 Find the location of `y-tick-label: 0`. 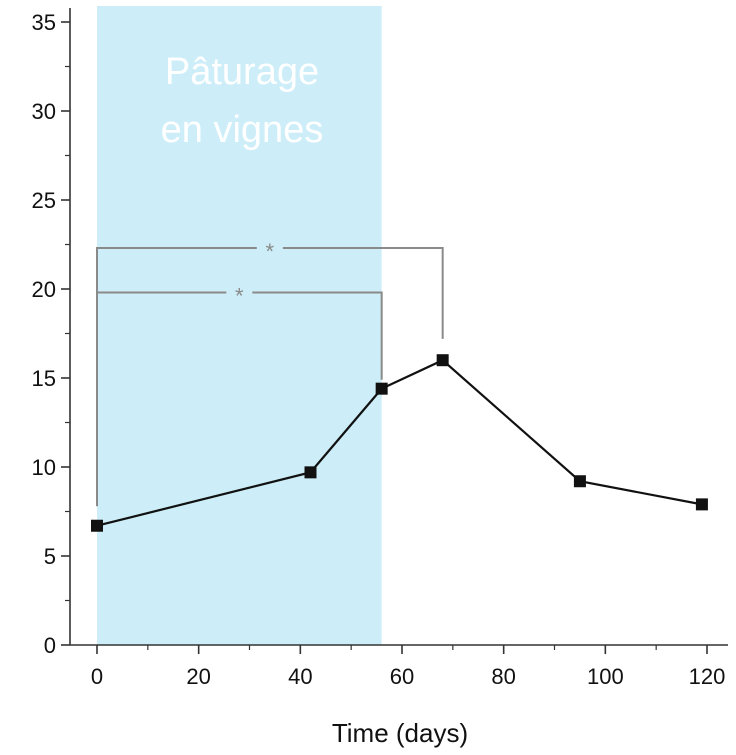

y-tick-label: 0 is located at coordinates (50, 645).